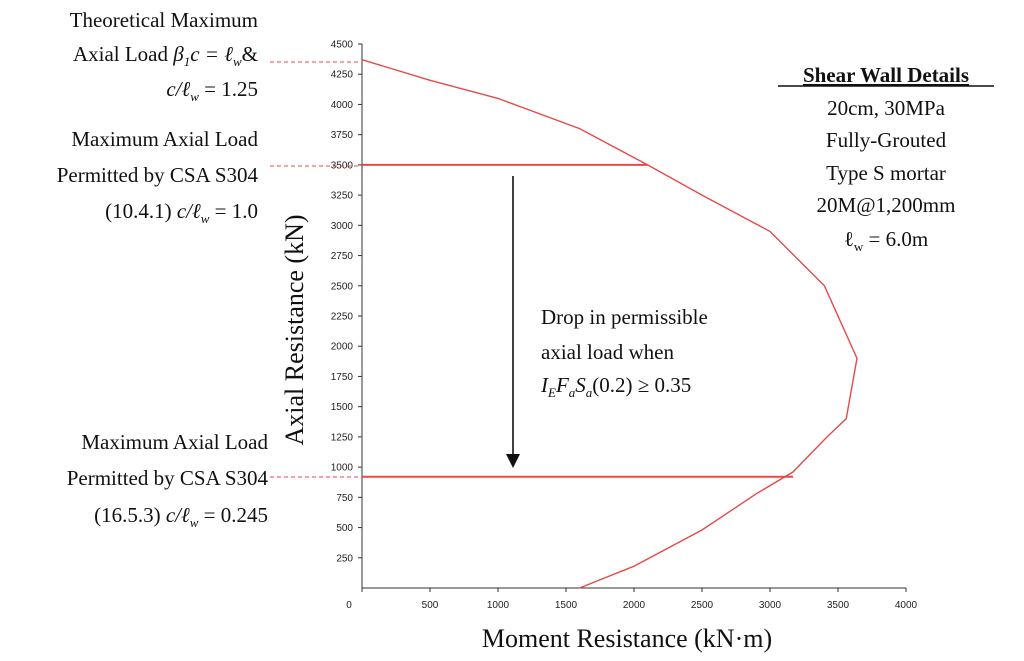  I want to click on x-tick-label: 3000, so click(770, 605).